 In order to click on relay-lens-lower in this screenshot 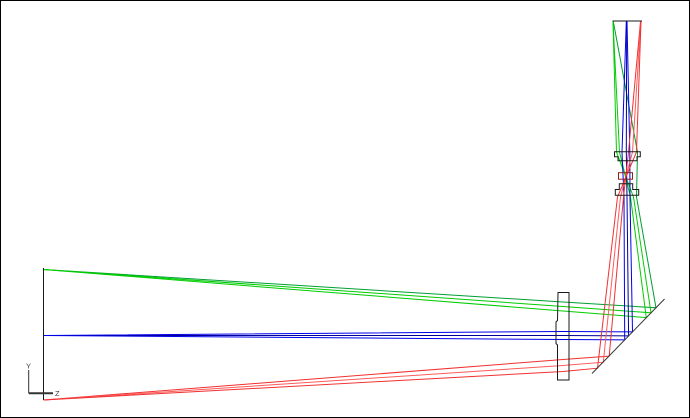, I will do `click(627, 189)`.